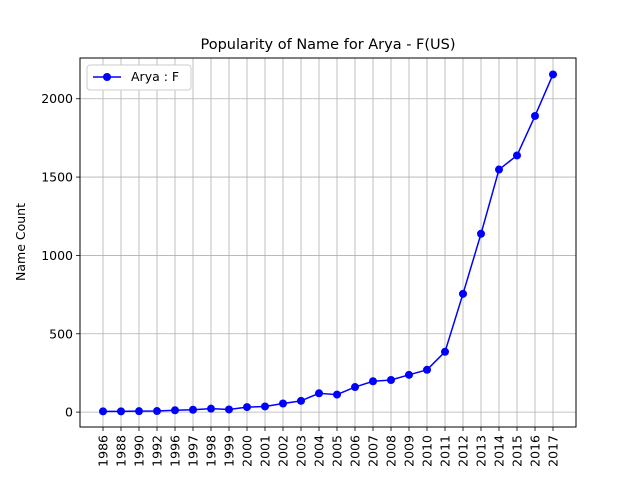 Image resolution: width=640 pixels, height=480 pixels. Describe the element at coordinates (57, 98) in the screenshot. I see `y-tick-label: 2000` at that location.